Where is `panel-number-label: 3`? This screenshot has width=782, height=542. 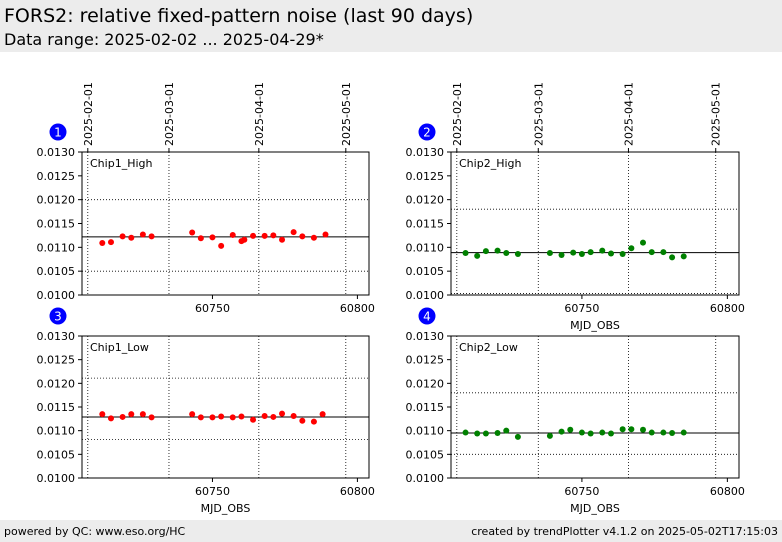
panel-number-label: 3 is located at coordinates (58, 317).